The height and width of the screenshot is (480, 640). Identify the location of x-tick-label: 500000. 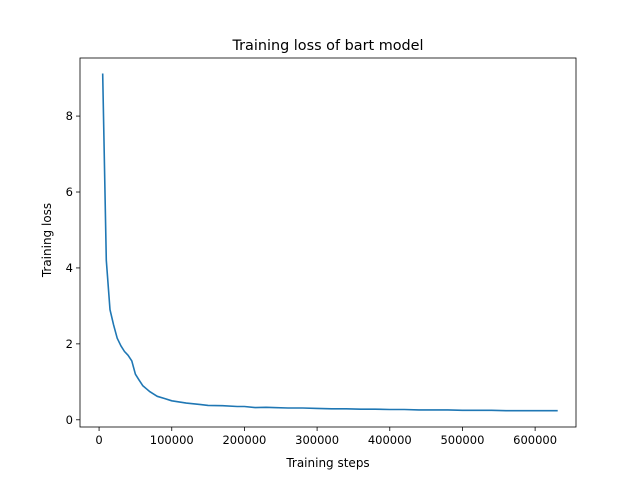
(462, 440).